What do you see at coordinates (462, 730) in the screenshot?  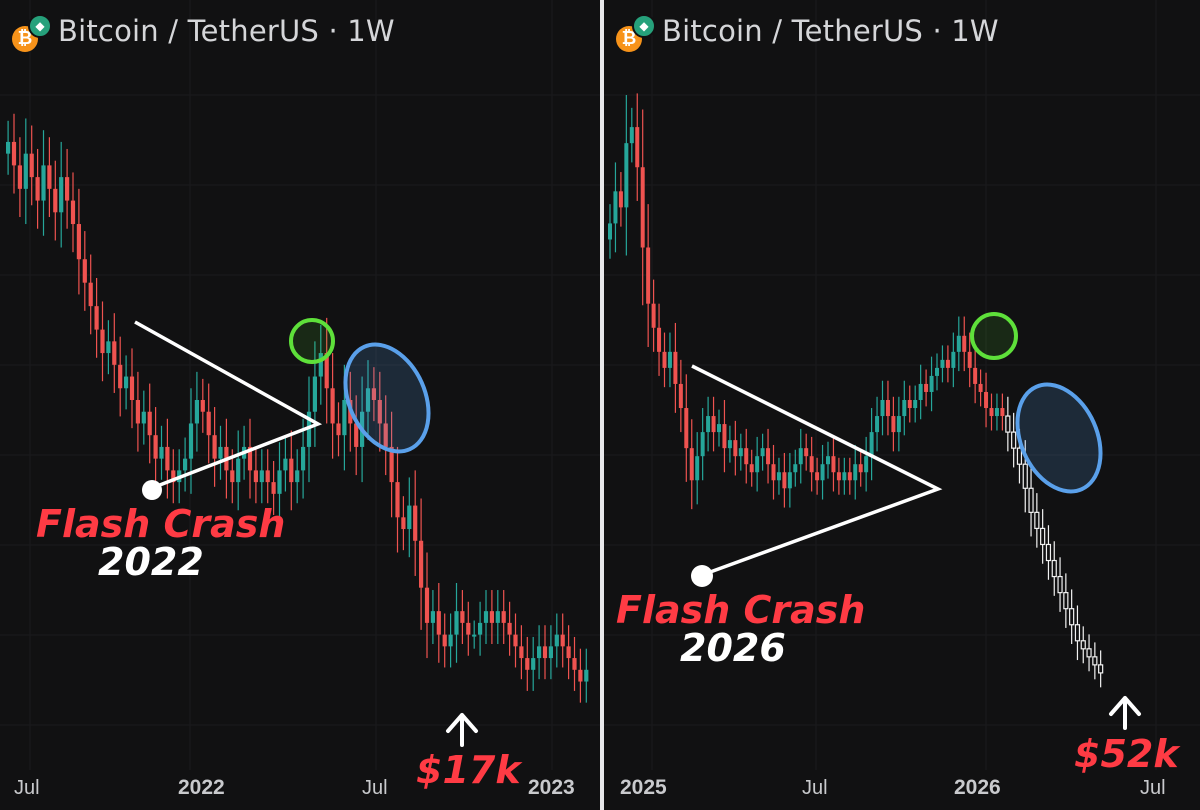 I see `up-arrow-icon` at bounding box center [462, 730].